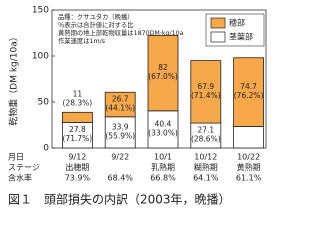  Describe the element at coordinates (96, 24) in the screenshot. I see `note: ％表示は合計値に対する比` at that location.